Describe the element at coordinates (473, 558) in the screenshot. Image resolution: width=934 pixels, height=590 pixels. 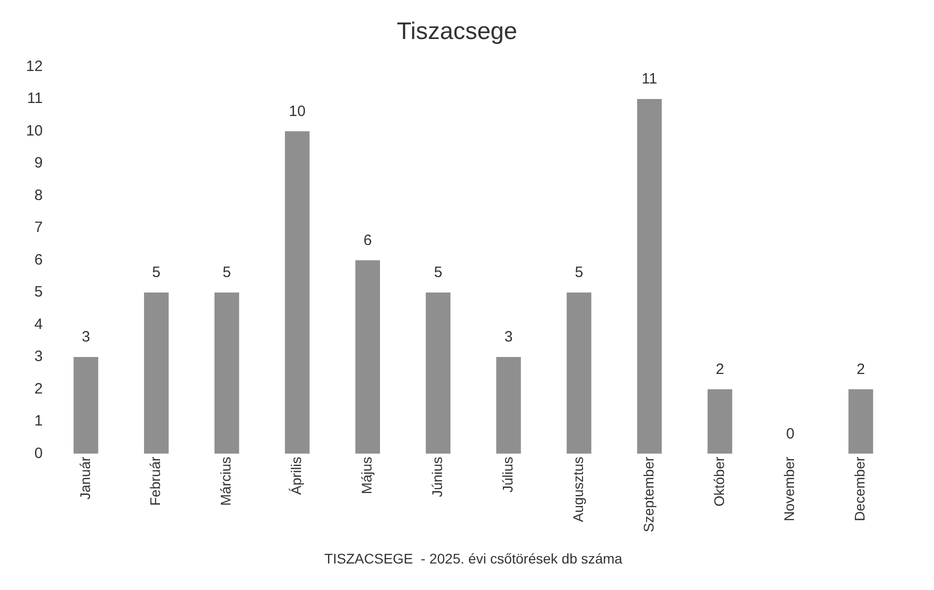
I see `x-axis-title: TISZACSEGE - 2025. évi csőtörések db száma` at that location.